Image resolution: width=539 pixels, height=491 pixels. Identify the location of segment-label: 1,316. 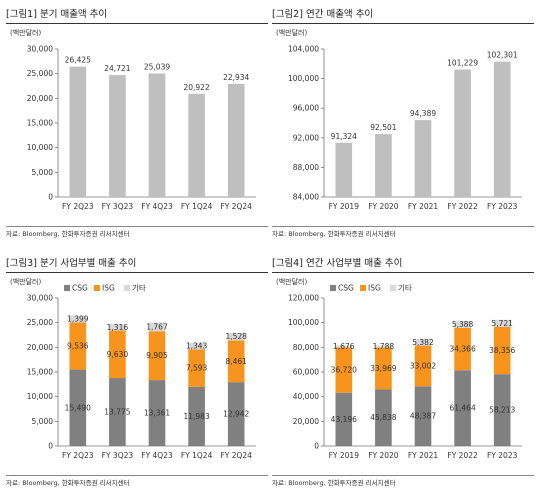
(118, 327).